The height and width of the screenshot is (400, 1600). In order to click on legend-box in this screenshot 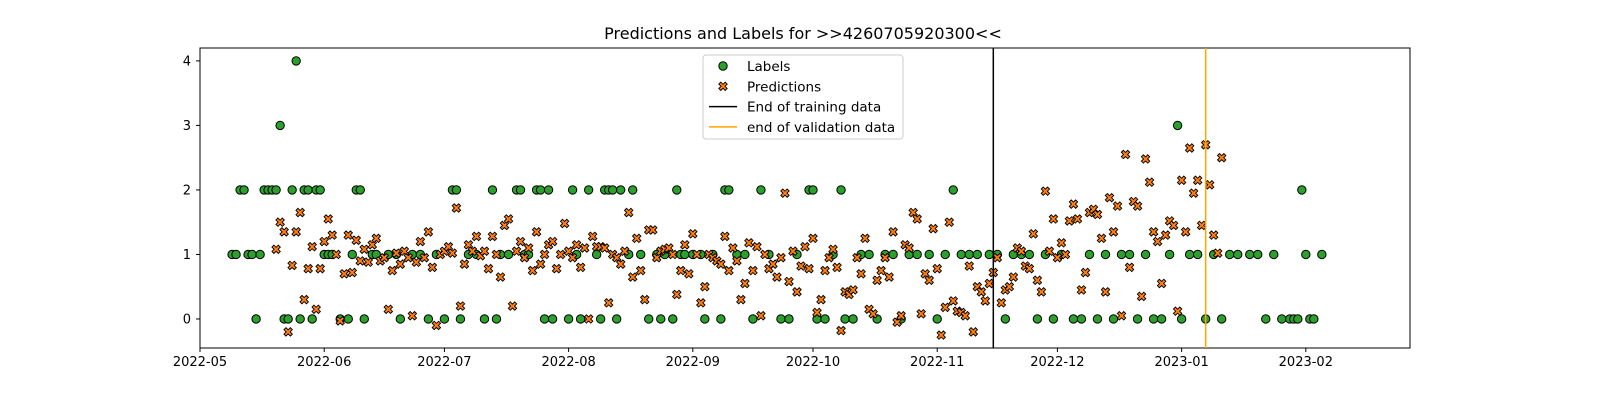, I will do `click(803, 97)`.